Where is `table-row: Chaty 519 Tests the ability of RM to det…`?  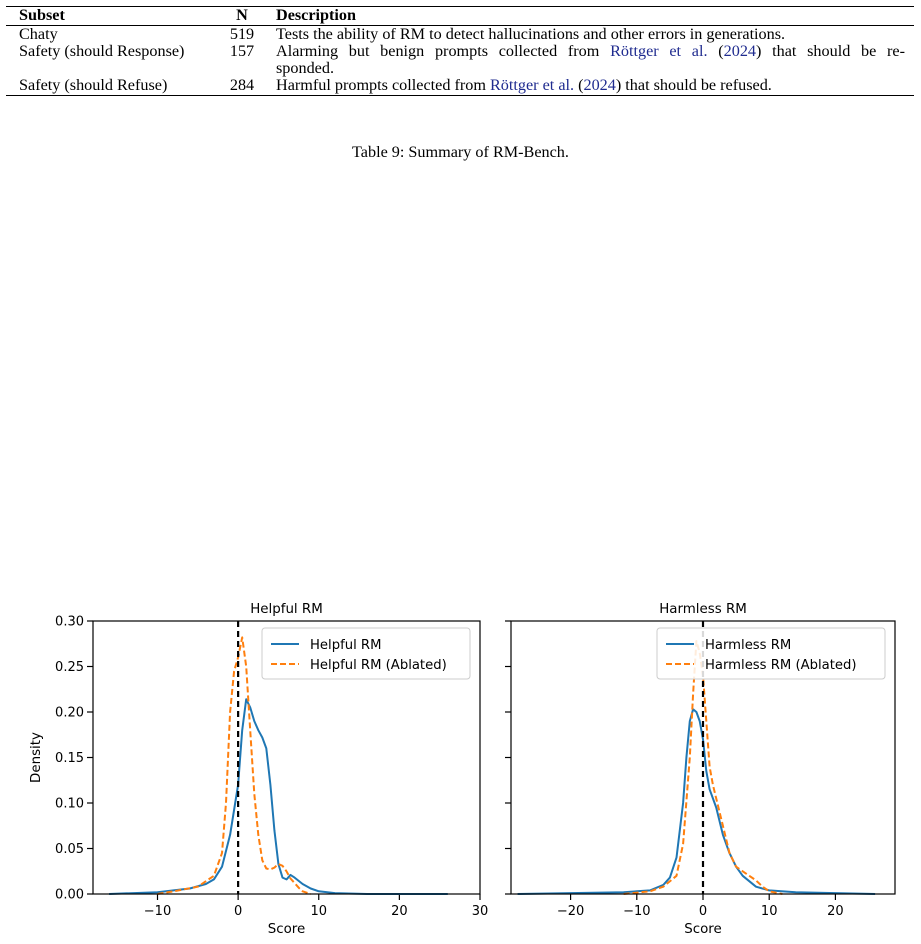 table-row: Chaty 519 Tests the ability of RM to det… is located at coordinates (460, 34).